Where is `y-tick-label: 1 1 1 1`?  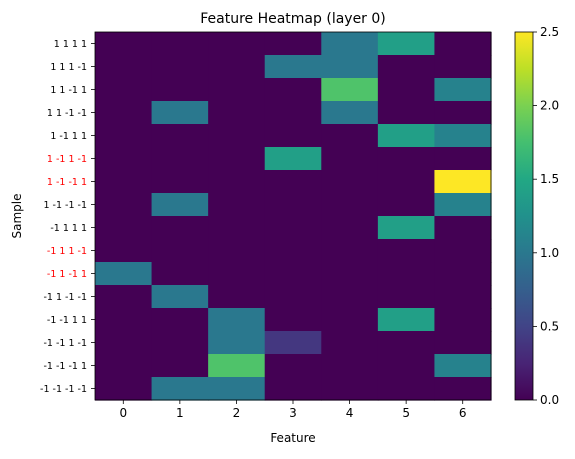 y-tick-label: 1 1 1 1 is located at coordinates (70, 44).